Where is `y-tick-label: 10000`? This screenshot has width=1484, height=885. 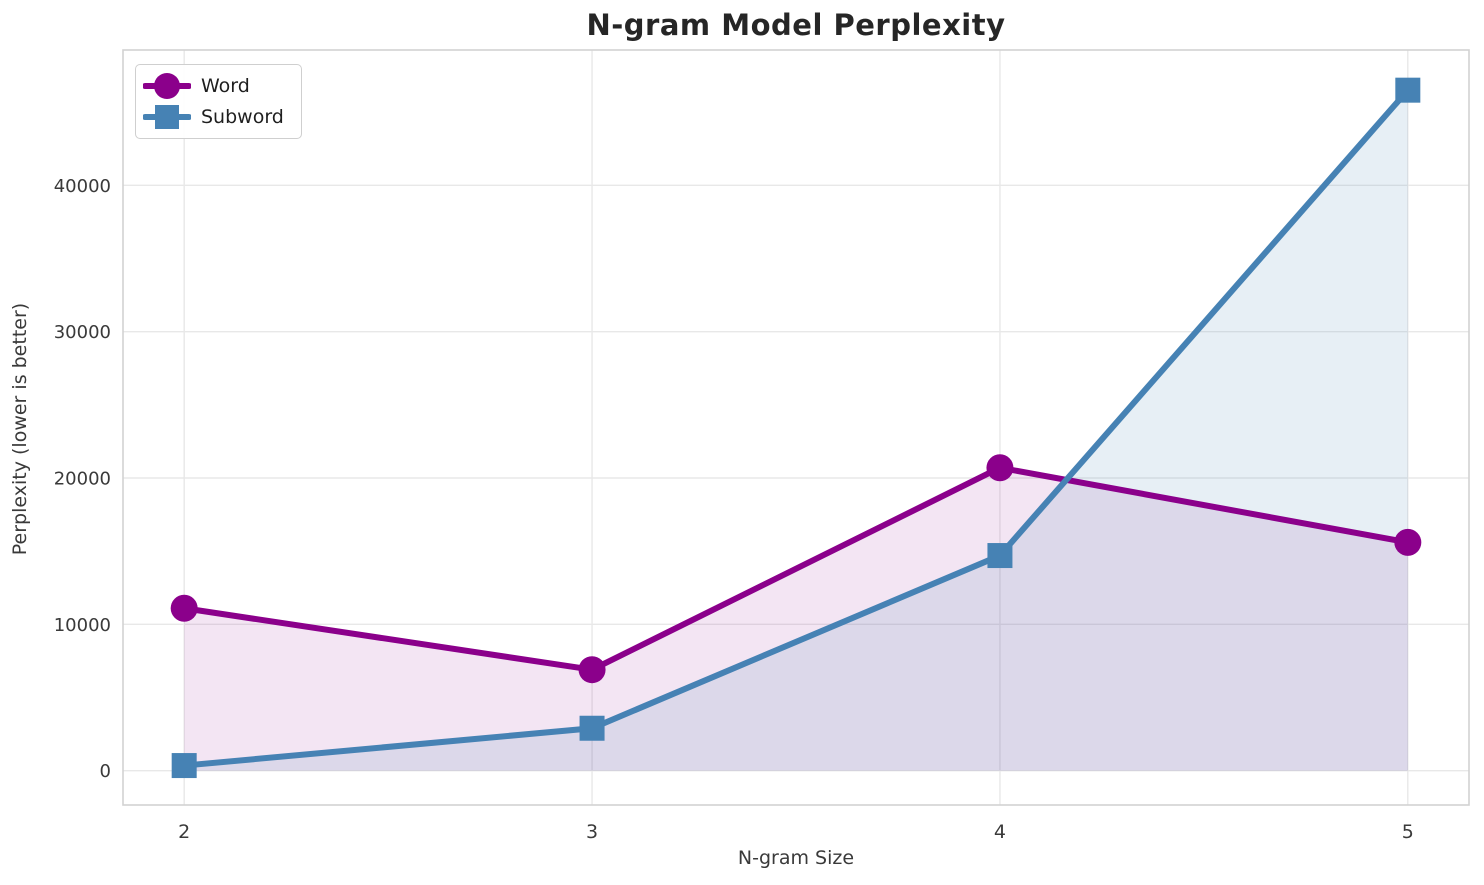 y-tick-label: 10000 is located at coordinates (82, 625).